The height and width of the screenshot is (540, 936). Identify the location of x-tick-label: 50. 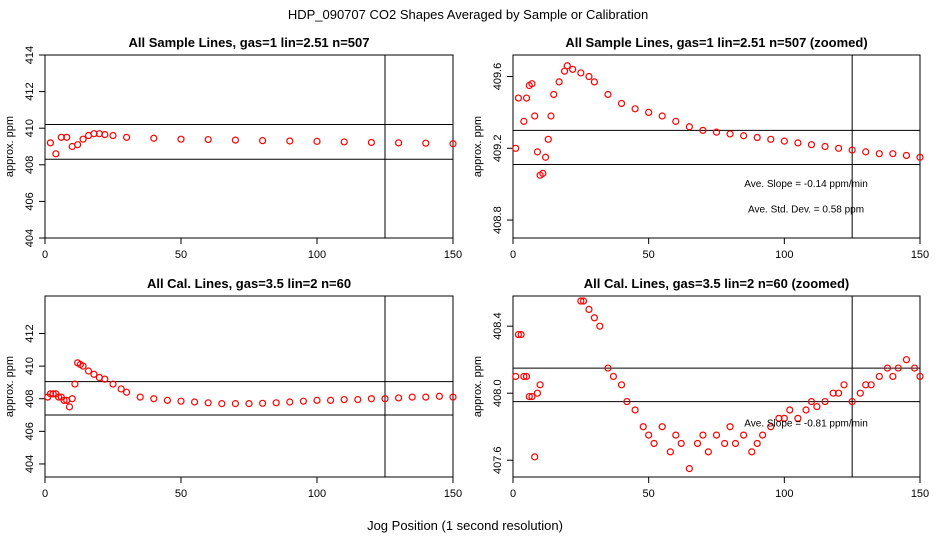
(181, 255).